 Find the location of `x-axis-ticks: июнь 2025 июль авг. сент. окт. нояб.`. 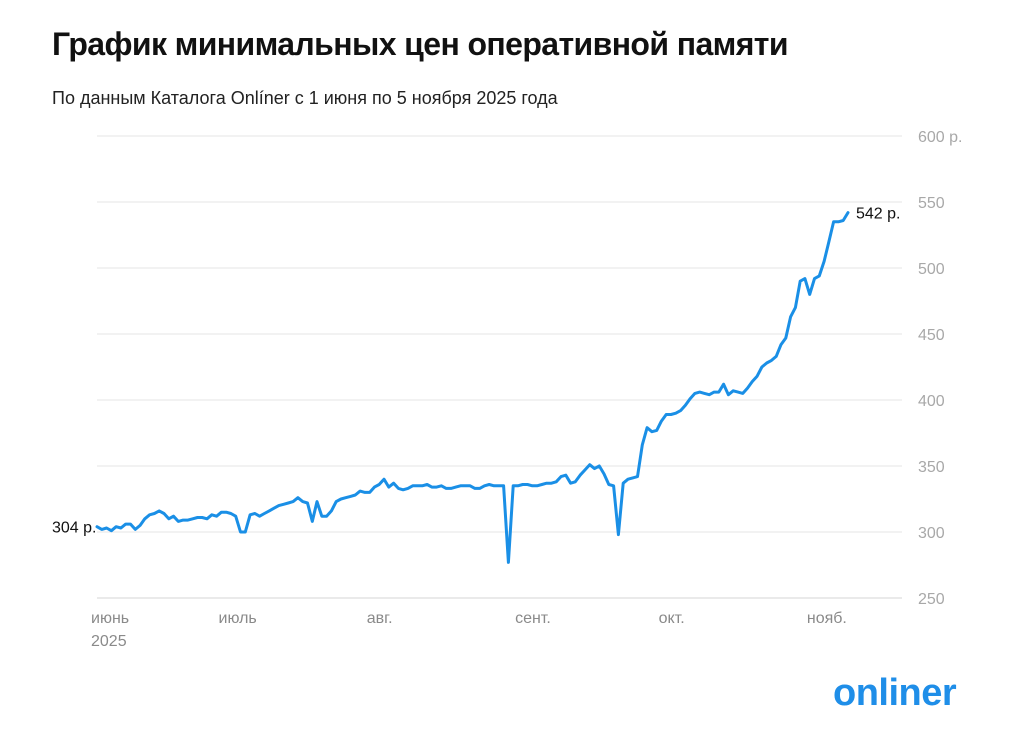

x-axis-ticks: июнь 2025 июль авг. сент. окт. нояб. is located at coordinates (469, 630).